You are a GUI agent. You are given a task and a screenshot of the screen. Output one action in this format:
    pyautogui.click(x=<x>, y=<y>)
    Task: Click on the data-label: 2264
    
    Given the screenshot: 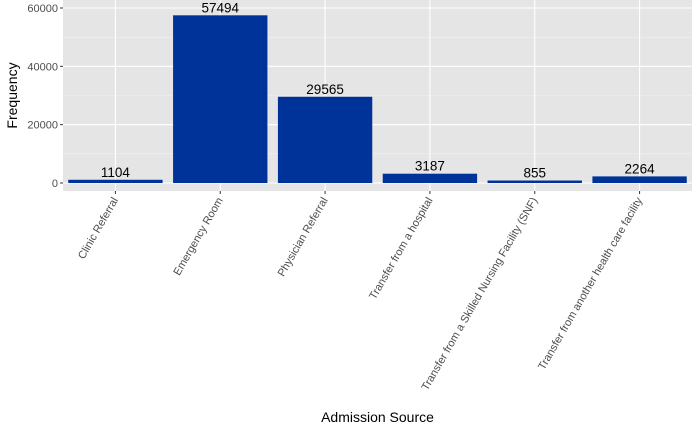 What is the action you would take?
    pyautogui.click(x=640, y=168)
    